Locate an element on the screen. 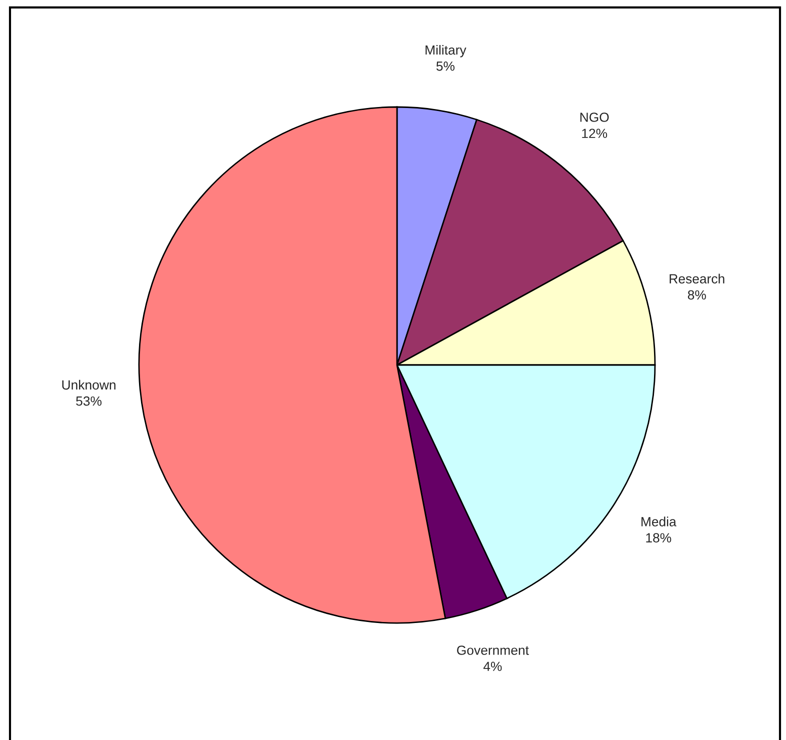  slice-label: Military is located at coordinates (446, 51).